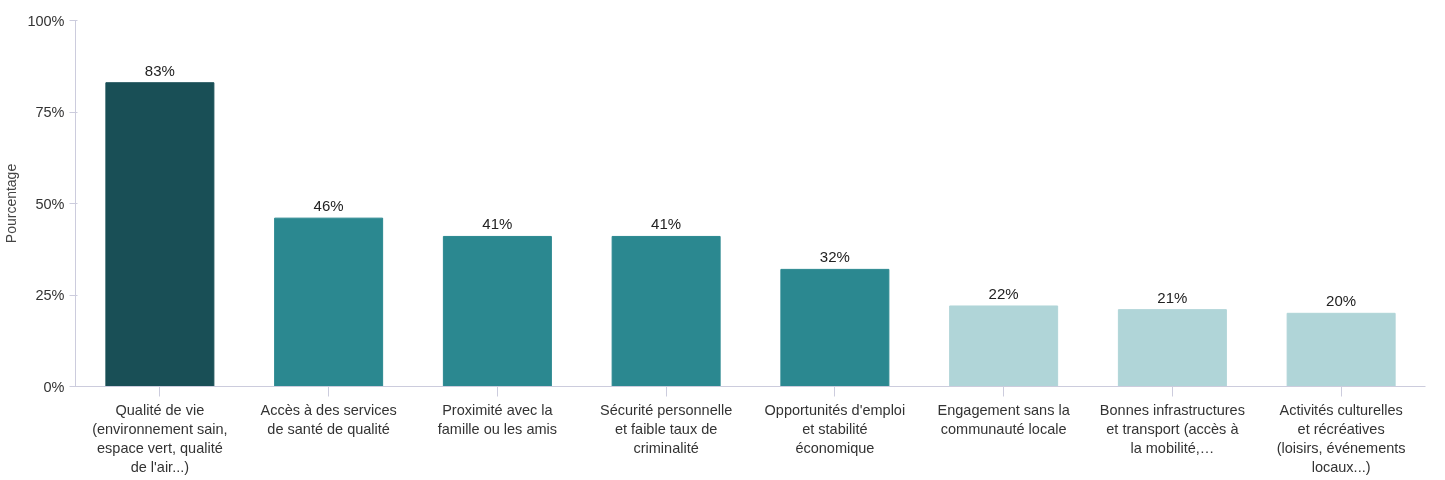 The image size is (1445, 480). I want to click on y-tick-label: 100%, so click(46, 20).